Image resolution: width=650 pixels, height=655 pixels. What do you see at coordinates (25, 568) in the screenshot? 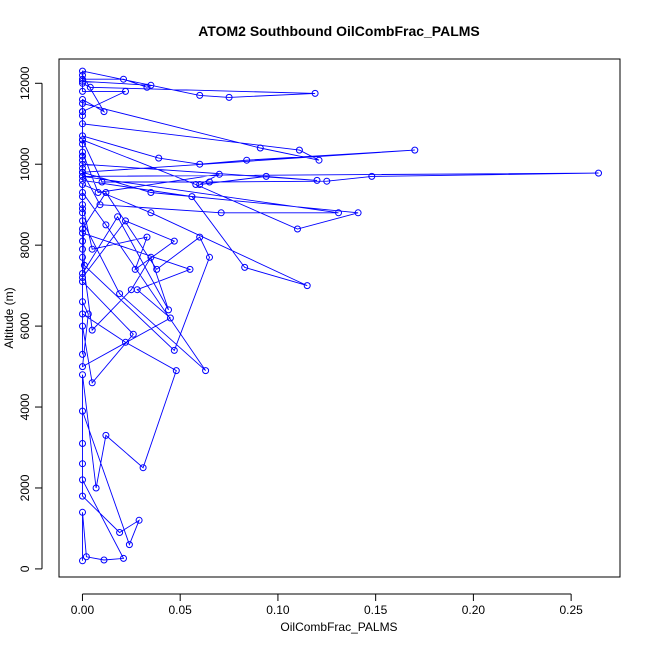
I see `y-tick-label: 0` at bounding box center [25, 568].